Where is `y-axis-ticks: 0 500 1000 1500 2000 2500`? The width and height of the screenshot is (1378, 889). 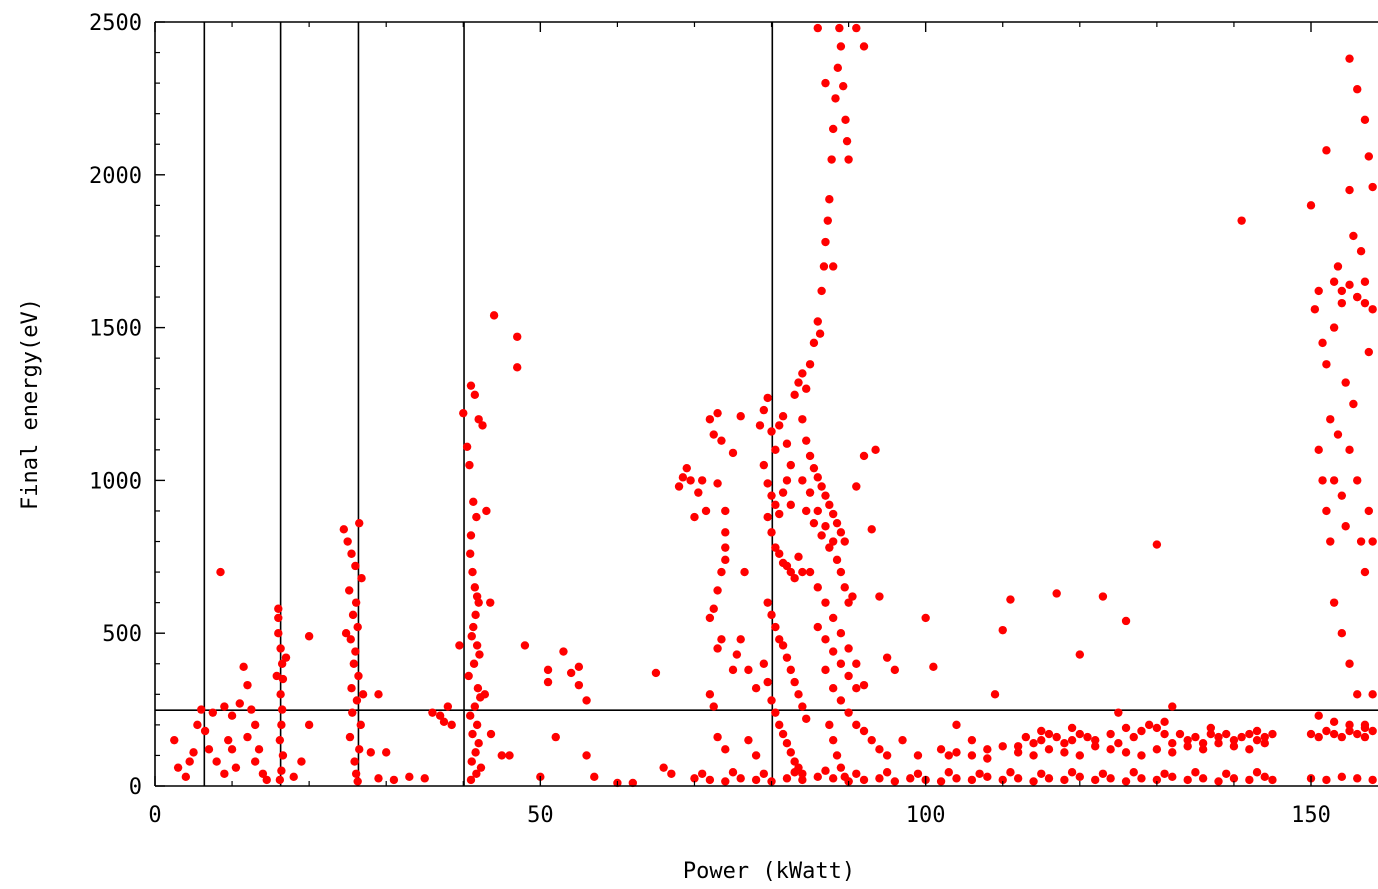 y-axis-ticks: 0 500 1000 1500 2000 2500 is located at coordinates (127, 405).